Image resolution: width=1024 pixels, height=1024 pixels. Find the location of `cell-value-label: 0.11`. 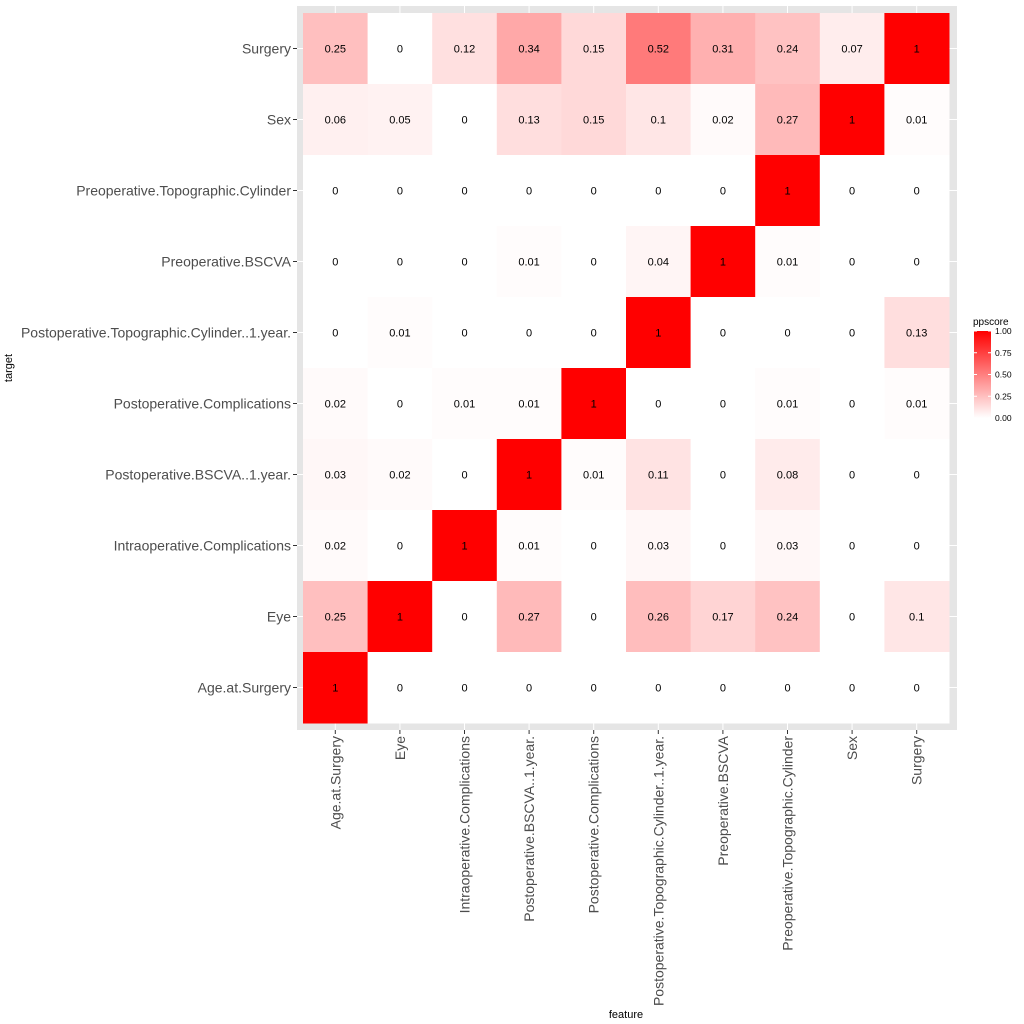

cell-value-label: 0.11 is located at coordinates (658, 476).